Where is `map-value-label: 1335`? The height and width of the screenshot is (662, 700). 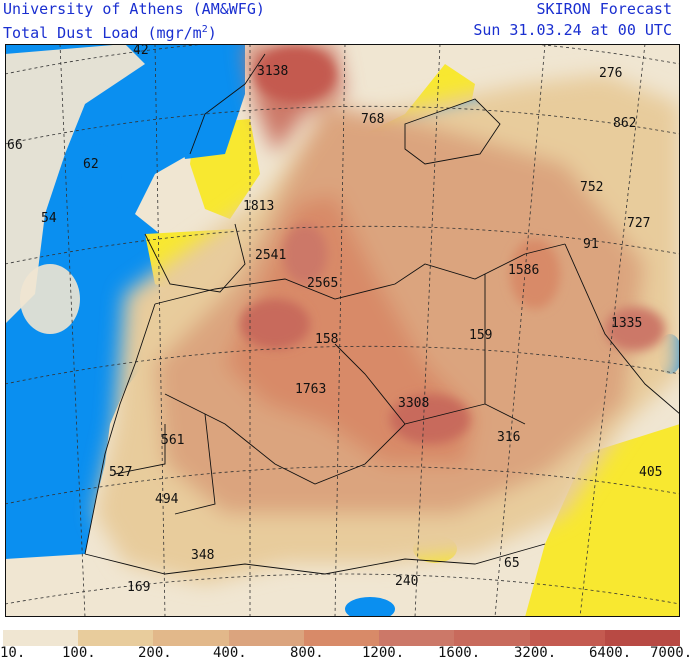
map-value-label: 1335 is located at coordinates (626, 323).